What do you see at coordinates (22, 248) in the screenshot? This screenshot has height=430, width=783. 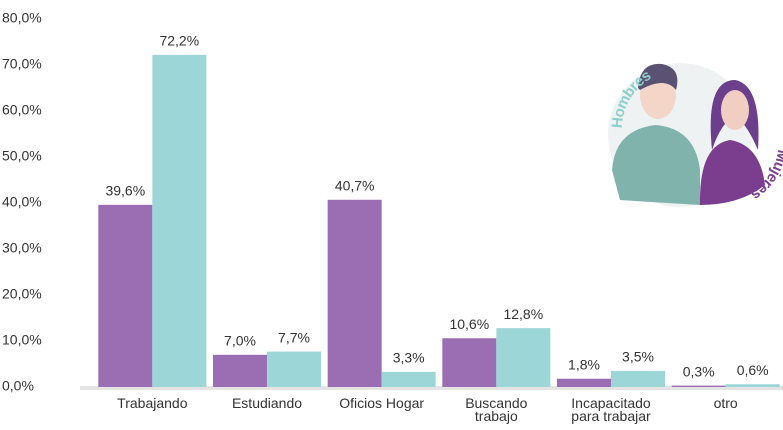 I see `y-tick-label: 30,0%` at bounding box center [22, 248].